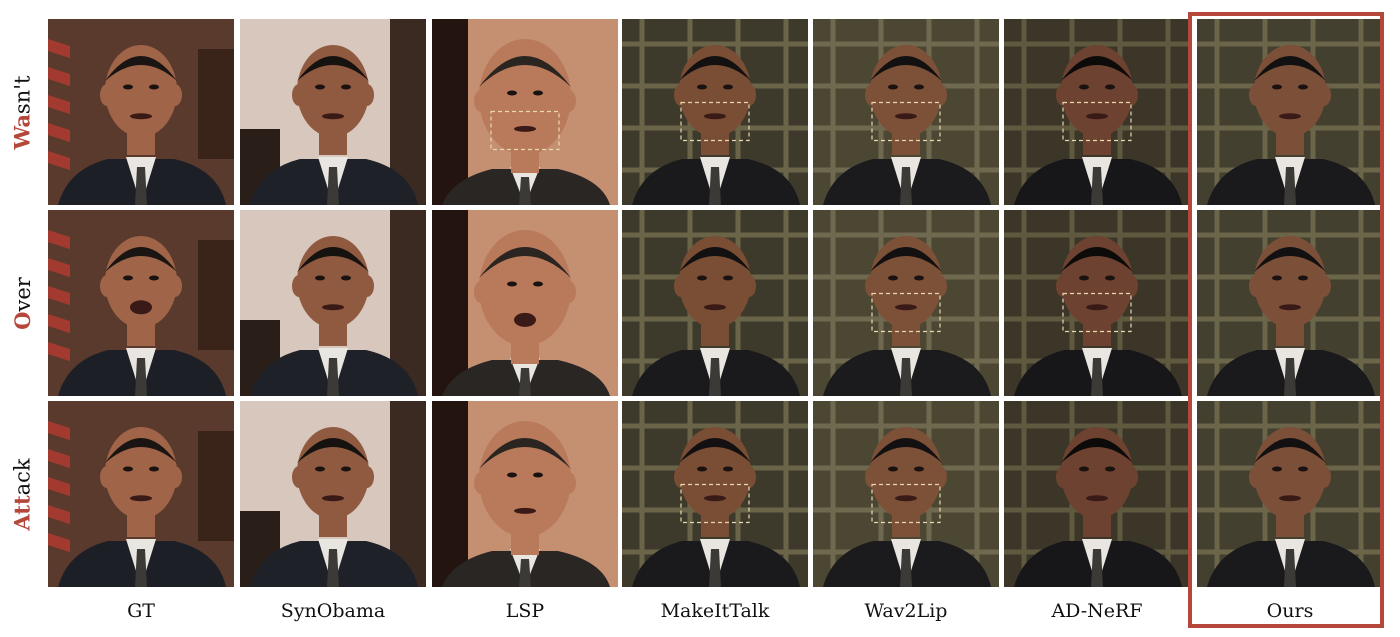 Image resolution: width=1400 pixels, height=637 pixels. What do you see at coordinates (141, 611) in the screenshot?
I see `column-label: GT` at bounding box center [141, 611].